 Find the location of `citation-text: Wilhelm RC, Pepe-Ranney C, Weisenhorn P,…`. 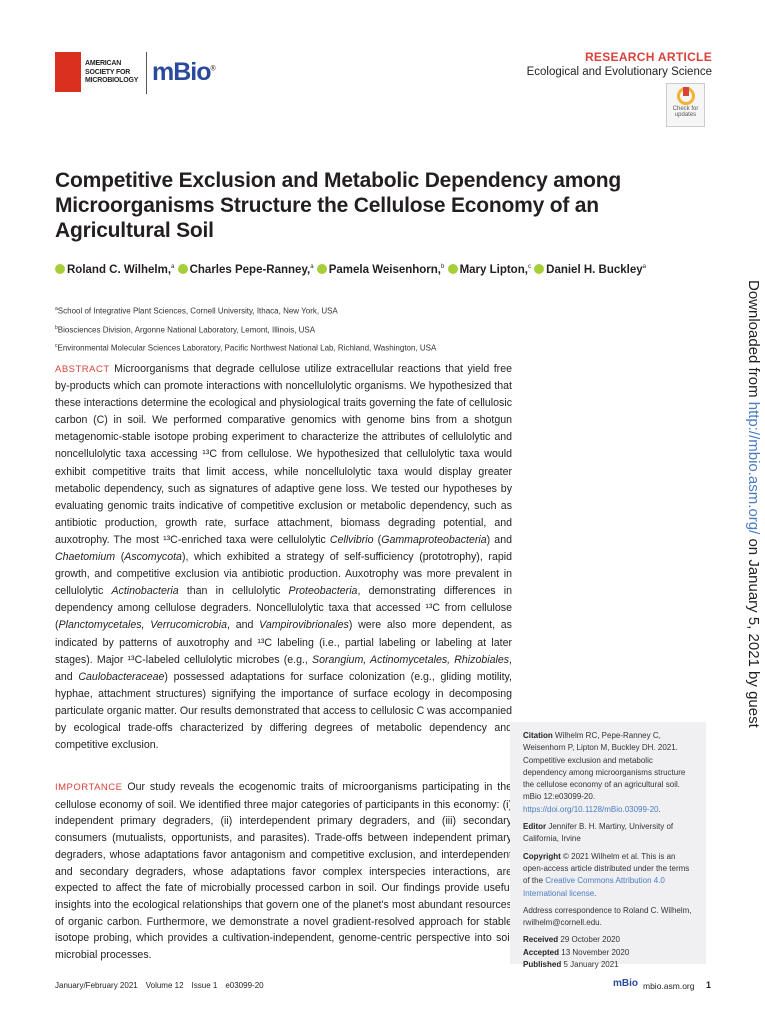

citation-text: Wilhelm RC, Pepe-Ranney C, Weisenhorn P,… is located at coordinates (604, 766).